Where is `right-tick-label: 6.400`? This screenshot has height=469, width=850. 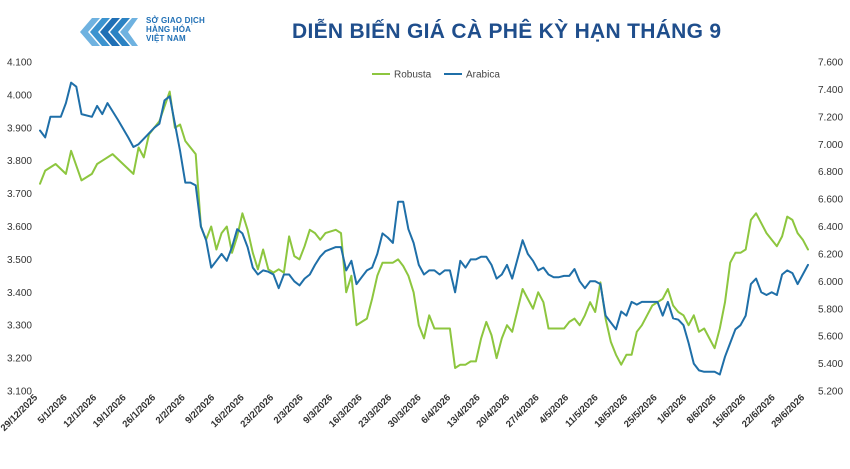 right-tick-label: 6.400 is located at coordinates (830, 227).